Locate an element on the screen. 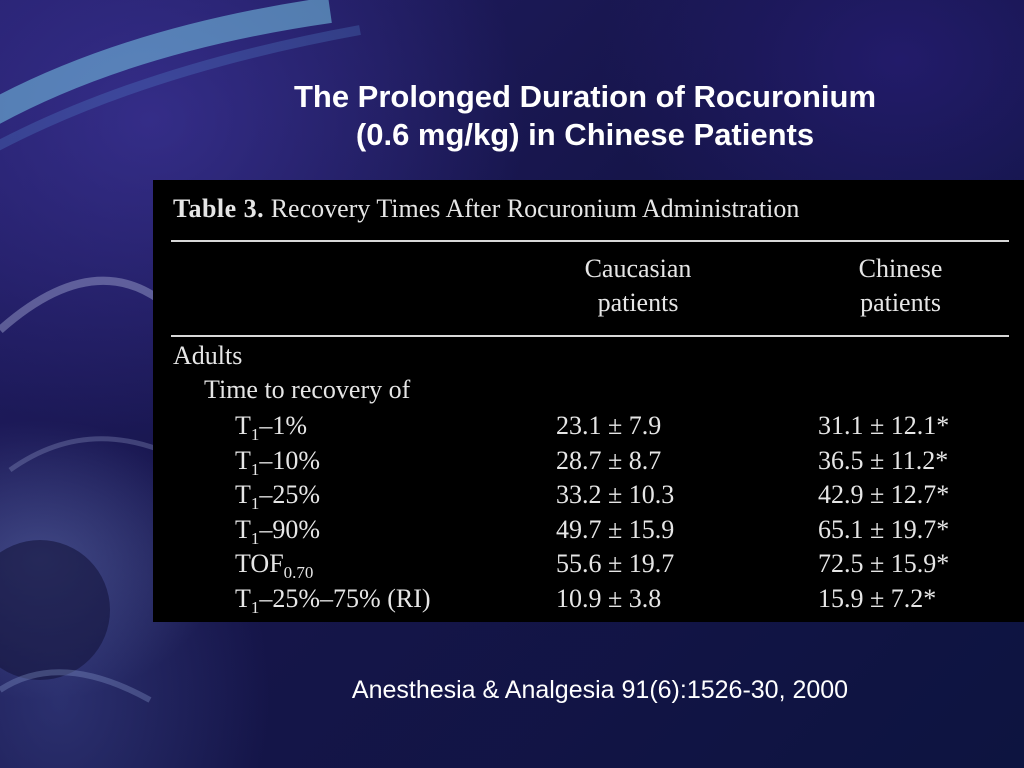 The width and height of the screenshot is (1024, 768). column-header-chinese-line-2: patients is located at coordinates (900, 302).